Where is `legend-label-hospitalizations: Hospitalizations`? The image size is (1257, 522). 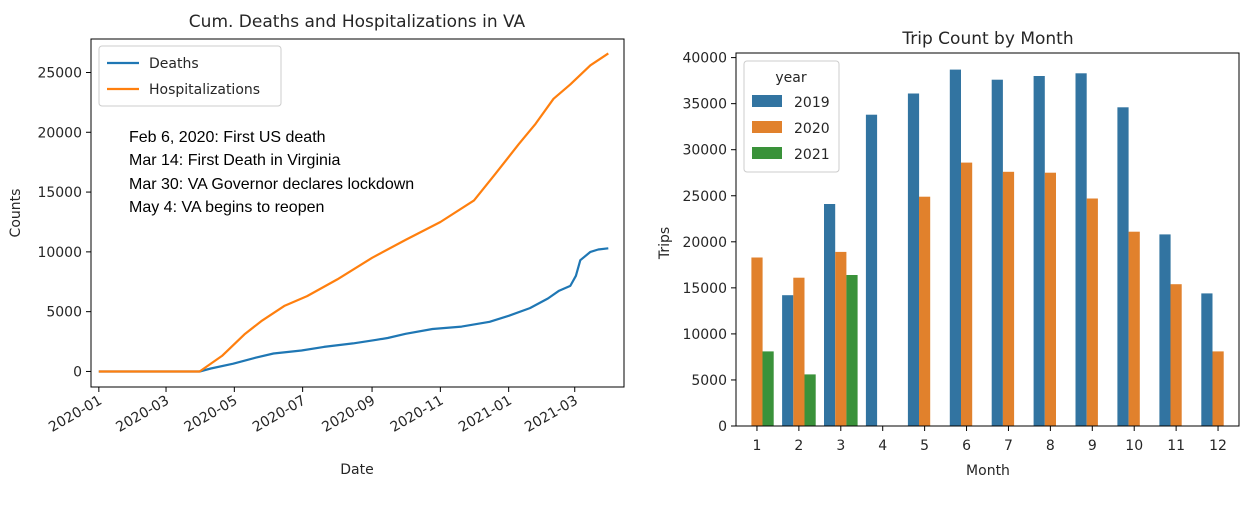
legend-label-hospitalizations: Hospitalizations is located at coordinates (204, 90).